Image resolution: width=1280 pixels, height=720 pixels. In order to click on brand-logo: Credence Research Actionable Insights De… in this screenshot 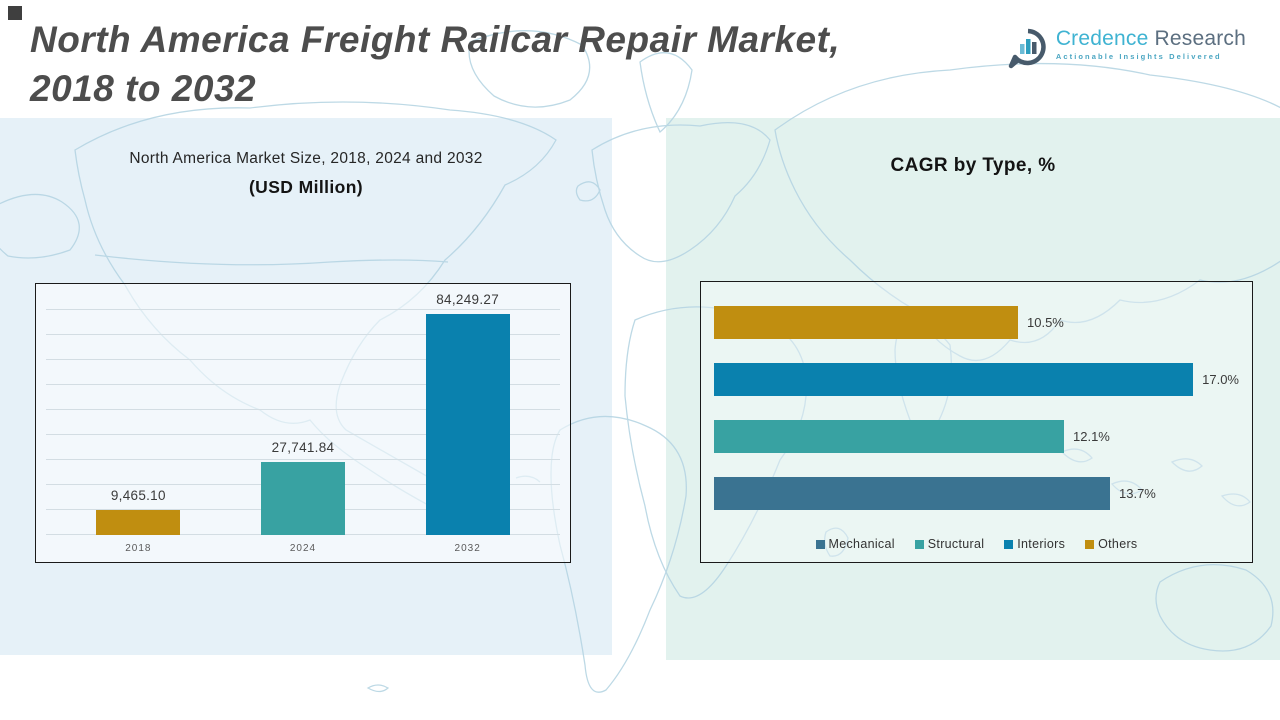, I will do `click(1127, 49)`.